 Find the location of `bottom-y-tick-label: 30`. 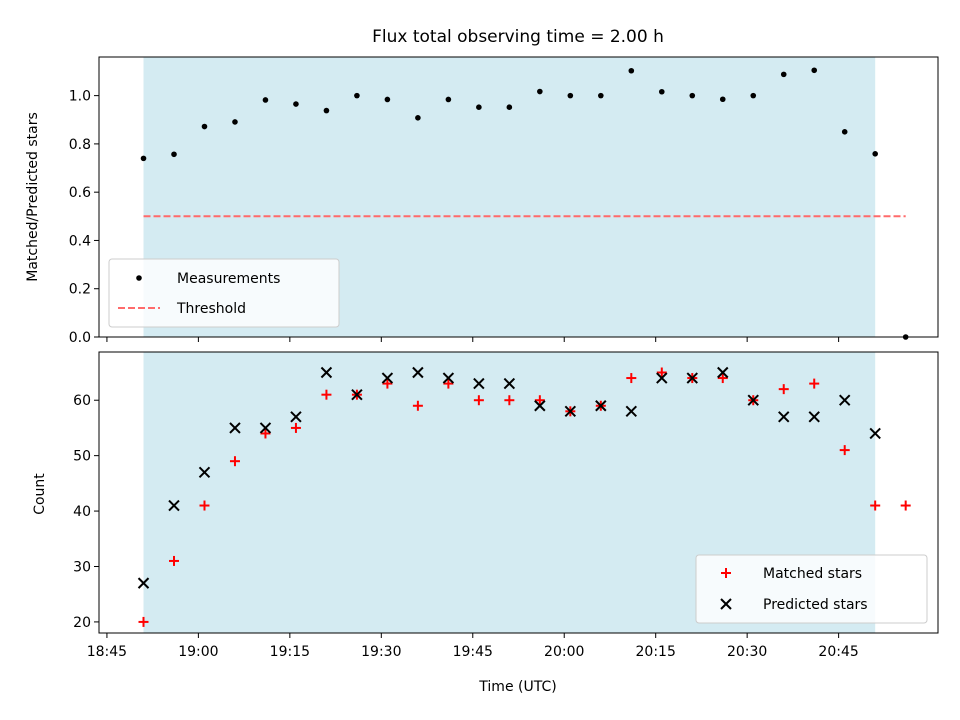

bottom-y-tick-label: 30 is located at coordinates (82, 567).